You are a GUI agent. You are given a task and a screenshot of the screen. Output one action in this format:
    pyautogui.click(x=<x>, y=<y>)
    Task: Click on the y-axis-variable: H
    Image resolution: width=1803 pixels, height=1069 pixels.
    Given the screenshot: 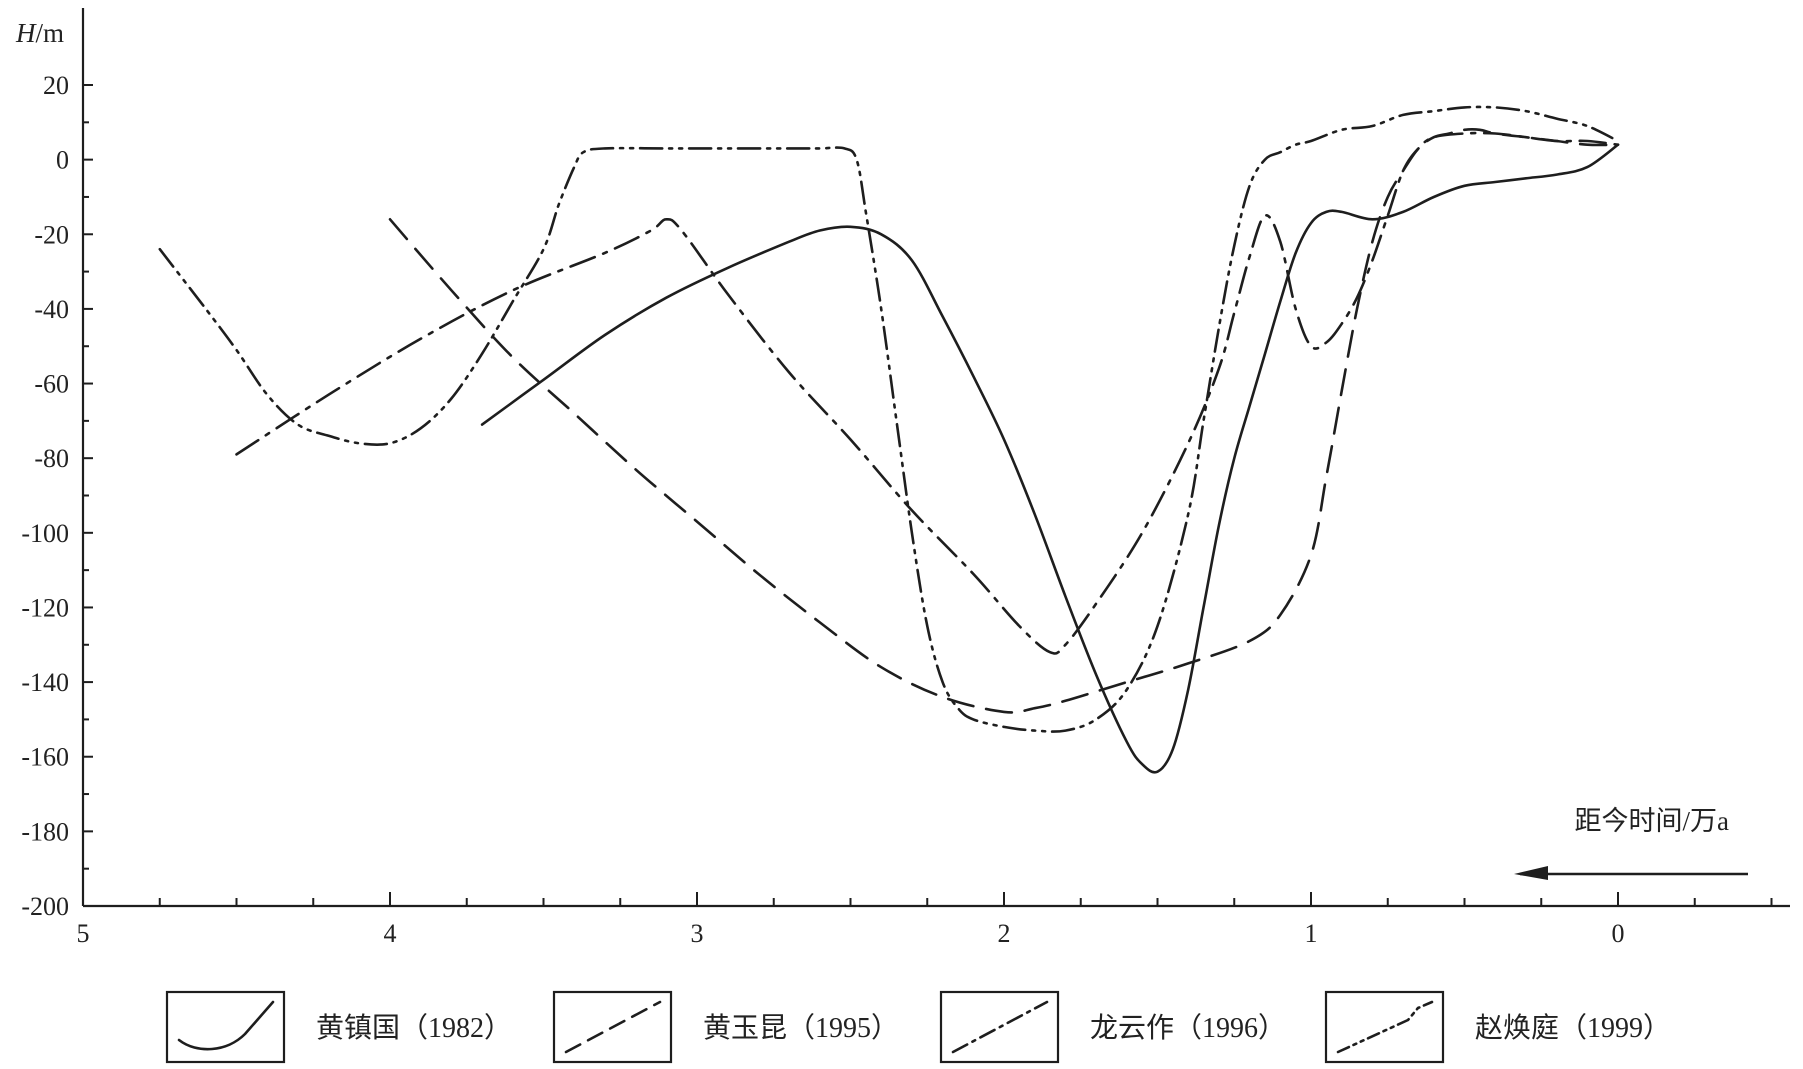 What is the action you would take?
    pyautogui.click(x=26, y=33)
    